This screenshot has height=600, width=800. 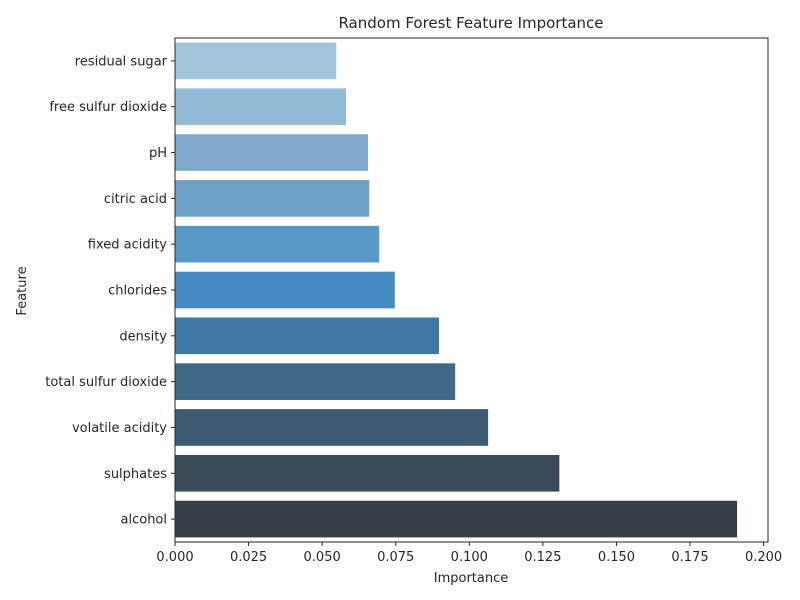 I want to click on bar-citric-acid, so click(x=272, y=198).